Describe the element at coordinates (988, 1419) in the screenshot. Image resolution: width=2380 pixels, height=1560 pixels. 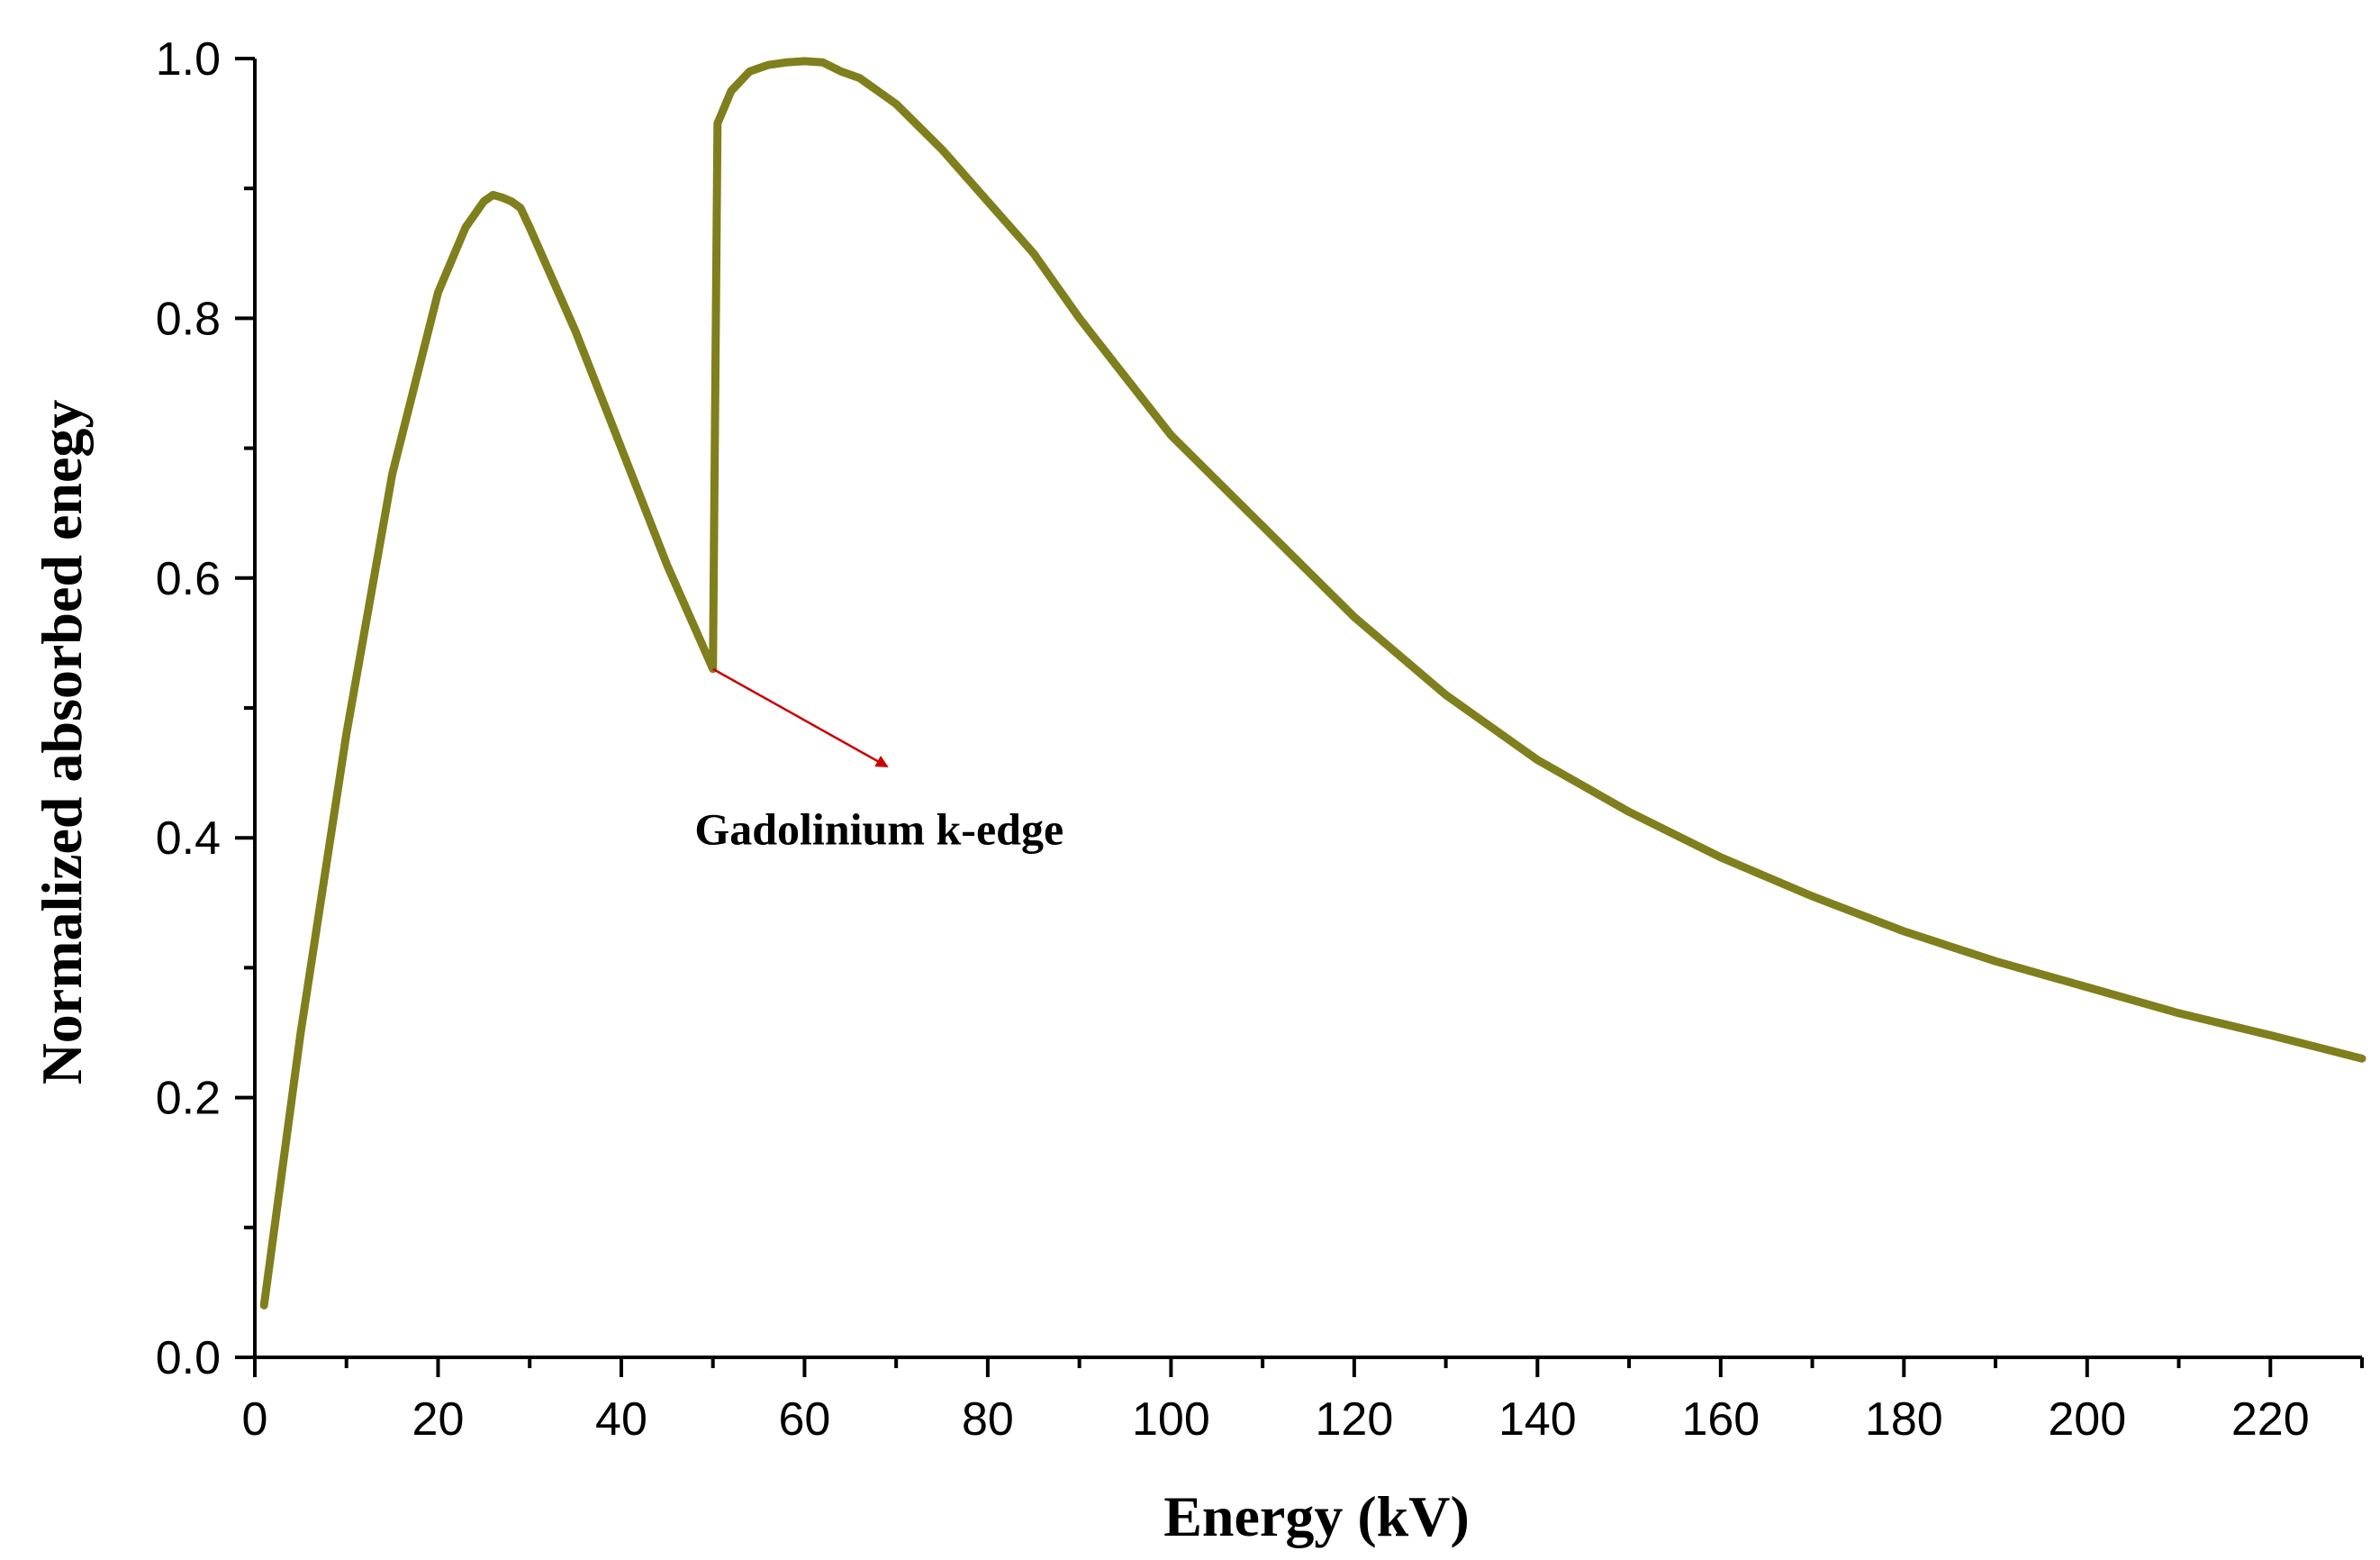
I see `x-tick-label: 80` at that location.